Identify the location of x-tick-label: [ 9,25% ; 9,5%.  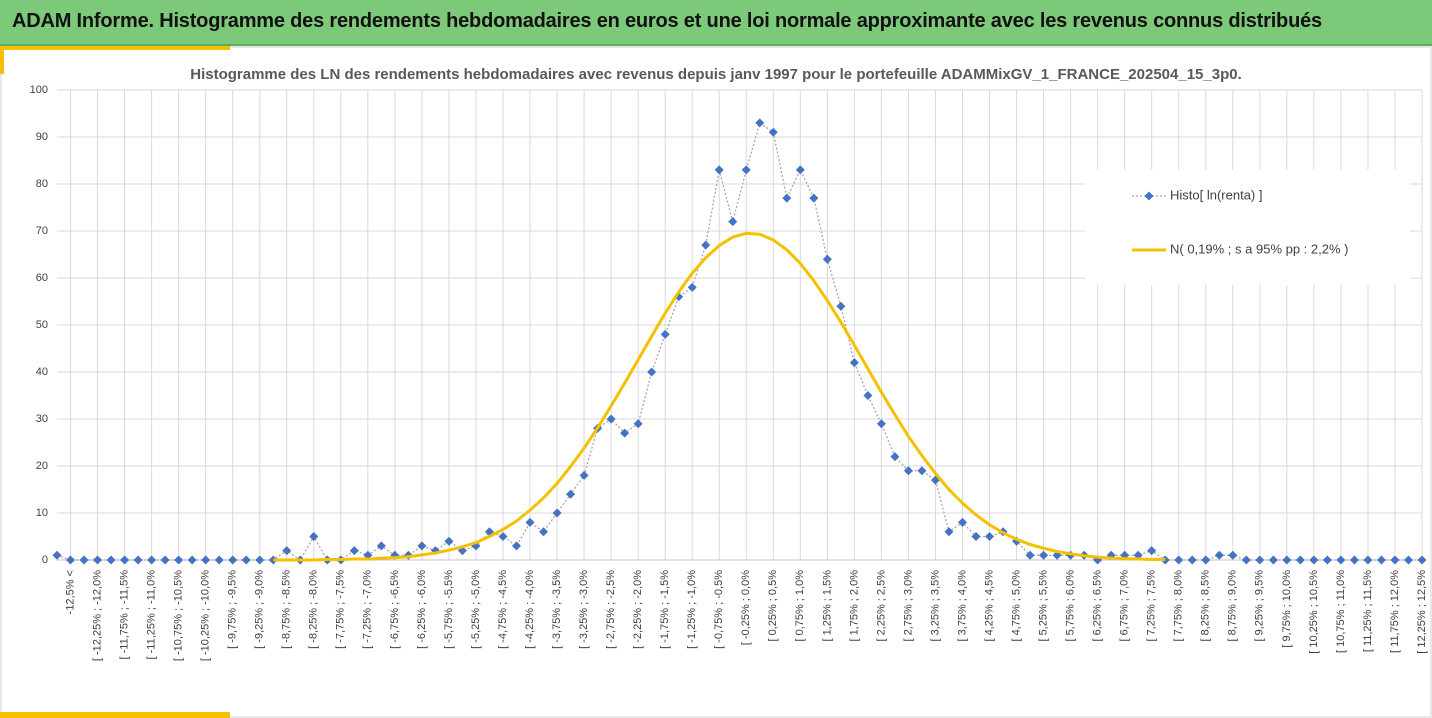
(1260, 606).